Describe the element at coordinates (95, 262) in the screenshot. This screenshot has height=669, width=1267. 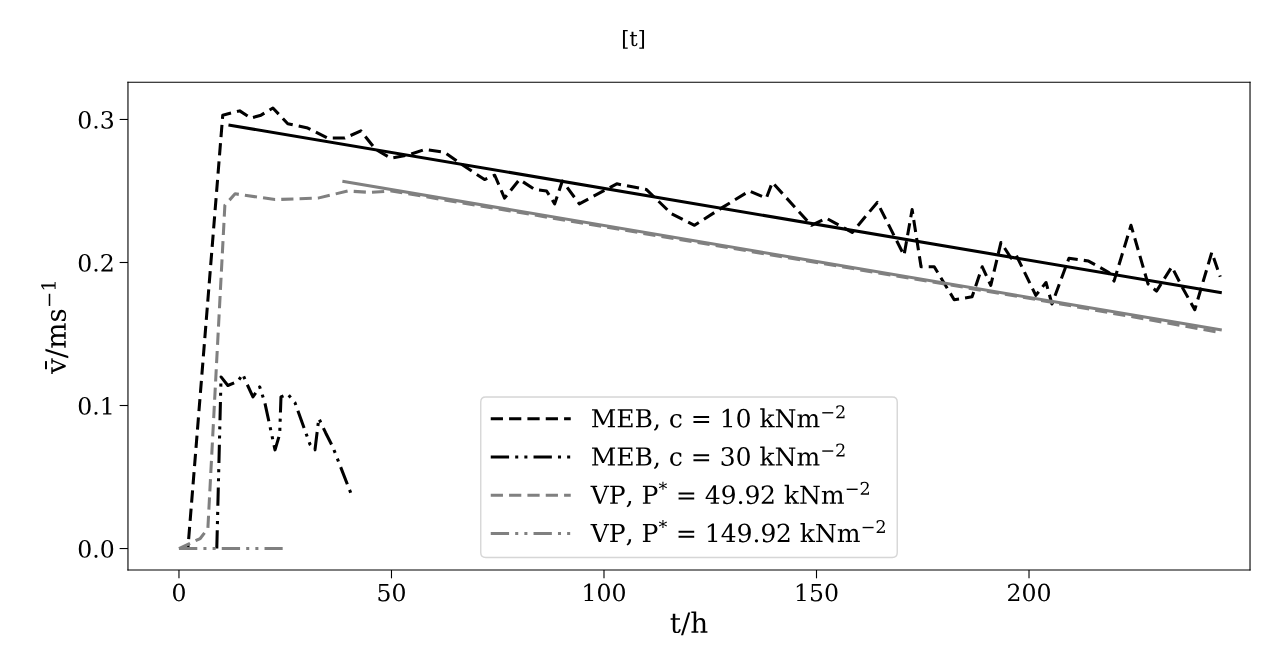
I see `y-tick-label: 0.2` at that location.